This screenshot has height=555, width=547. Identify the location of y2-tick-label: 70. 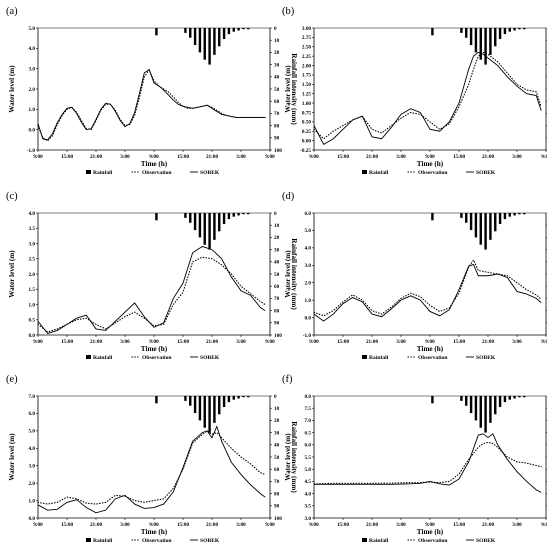
(277, 114).